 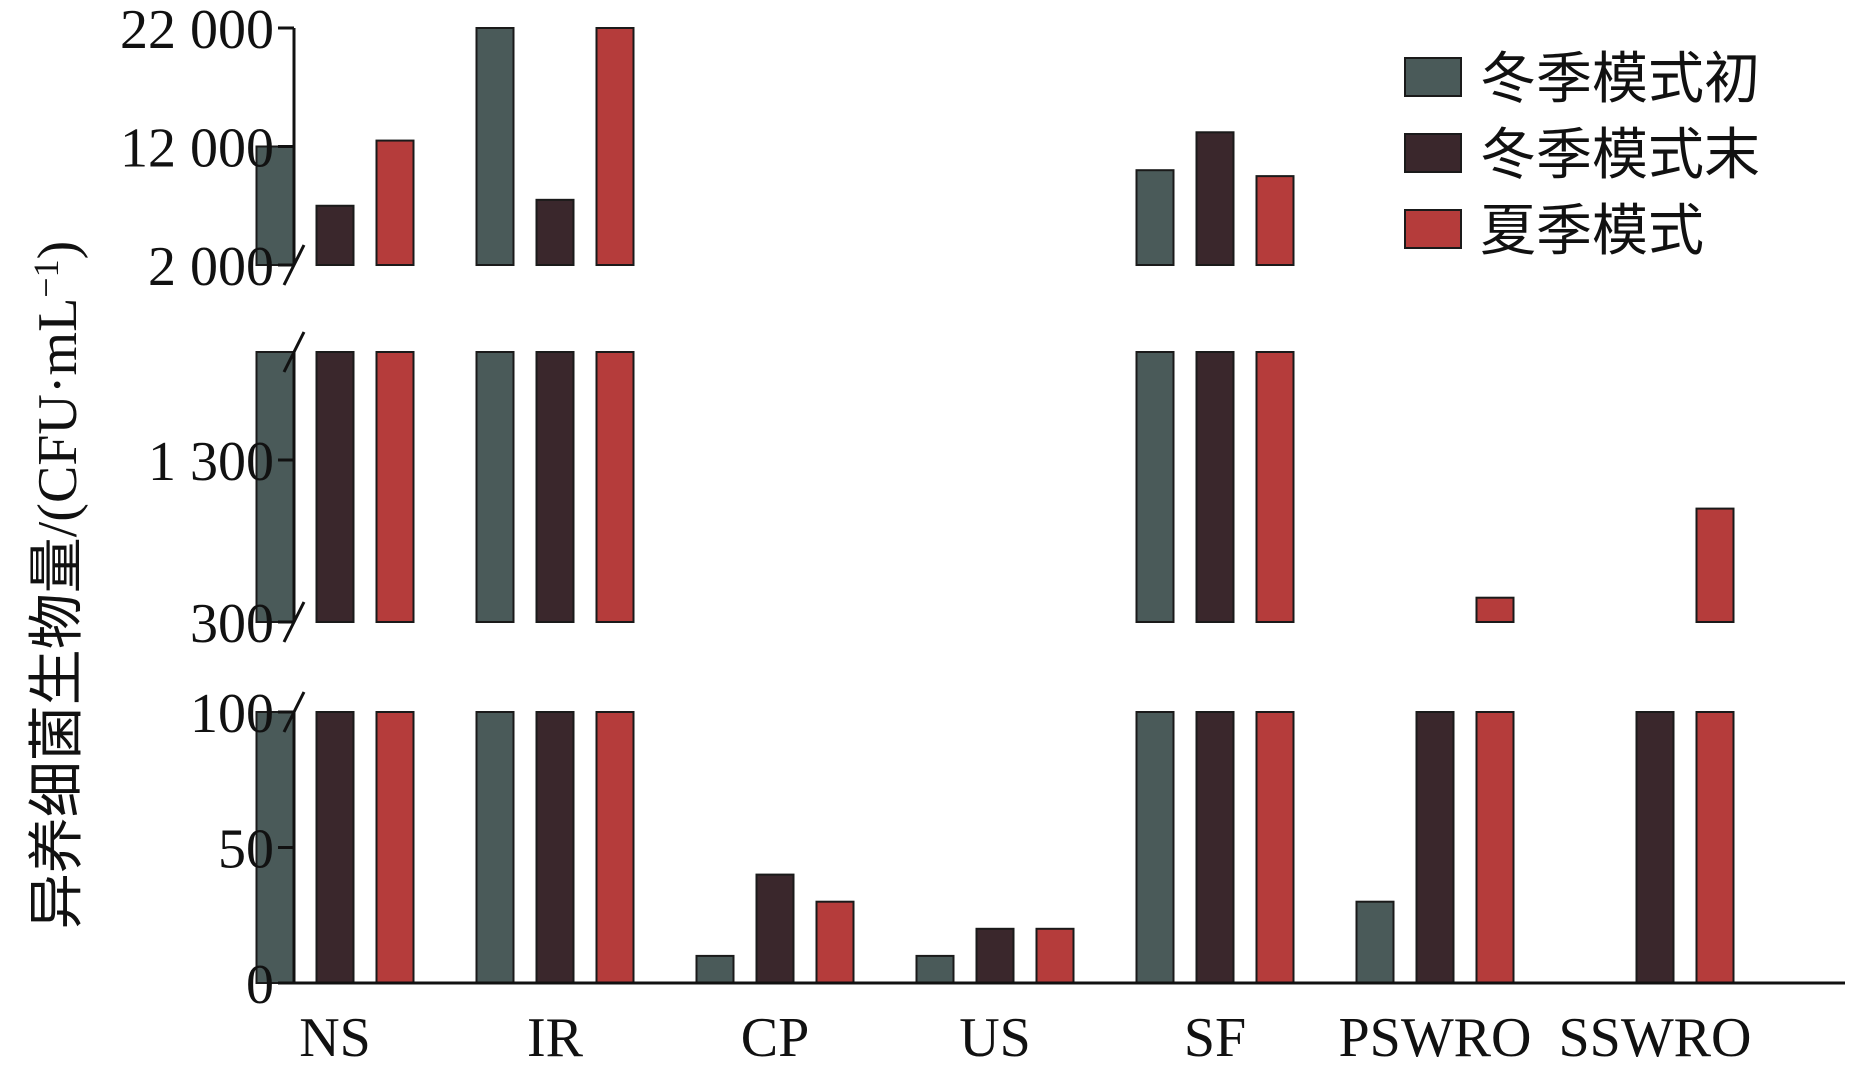 What do you see at coordinates (246, 850) in the screenshot?
I see `y-tick-label: 50` at bounding box center [246, 850].